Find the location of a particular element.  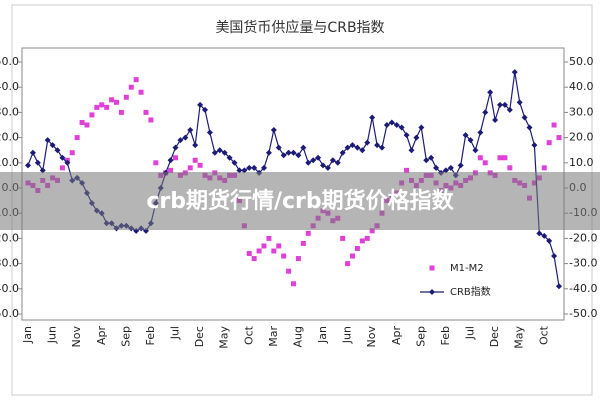

banner-text: crb期货行情/crb期货价格指数 is located at coordinates (300, 201).